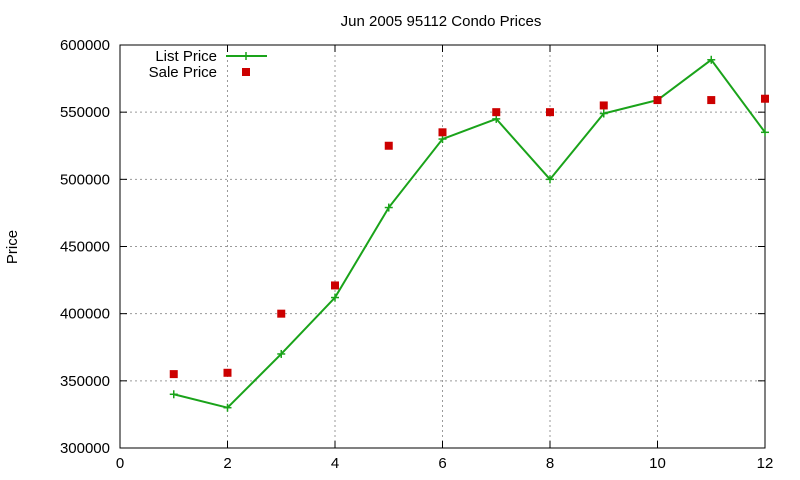 The height and width of the screenshot is (480, 800). Describe the element at coordinates (657, 463) in the screenshot. I see `x-tick-label: 10` at that location.